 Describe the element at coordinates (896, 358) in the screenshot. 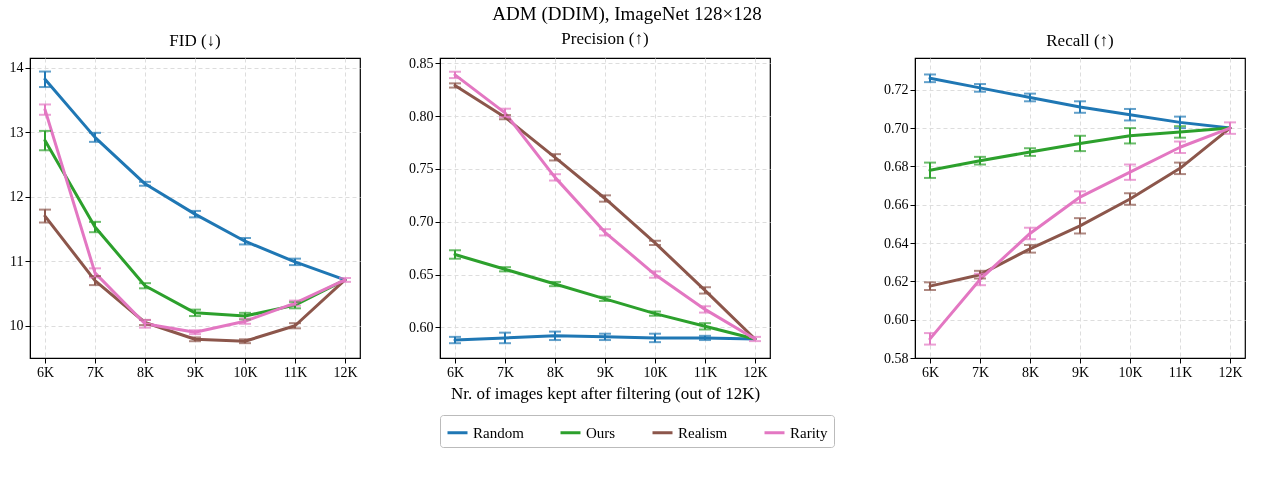

I see `y-tick-label: 0.58` at that location.